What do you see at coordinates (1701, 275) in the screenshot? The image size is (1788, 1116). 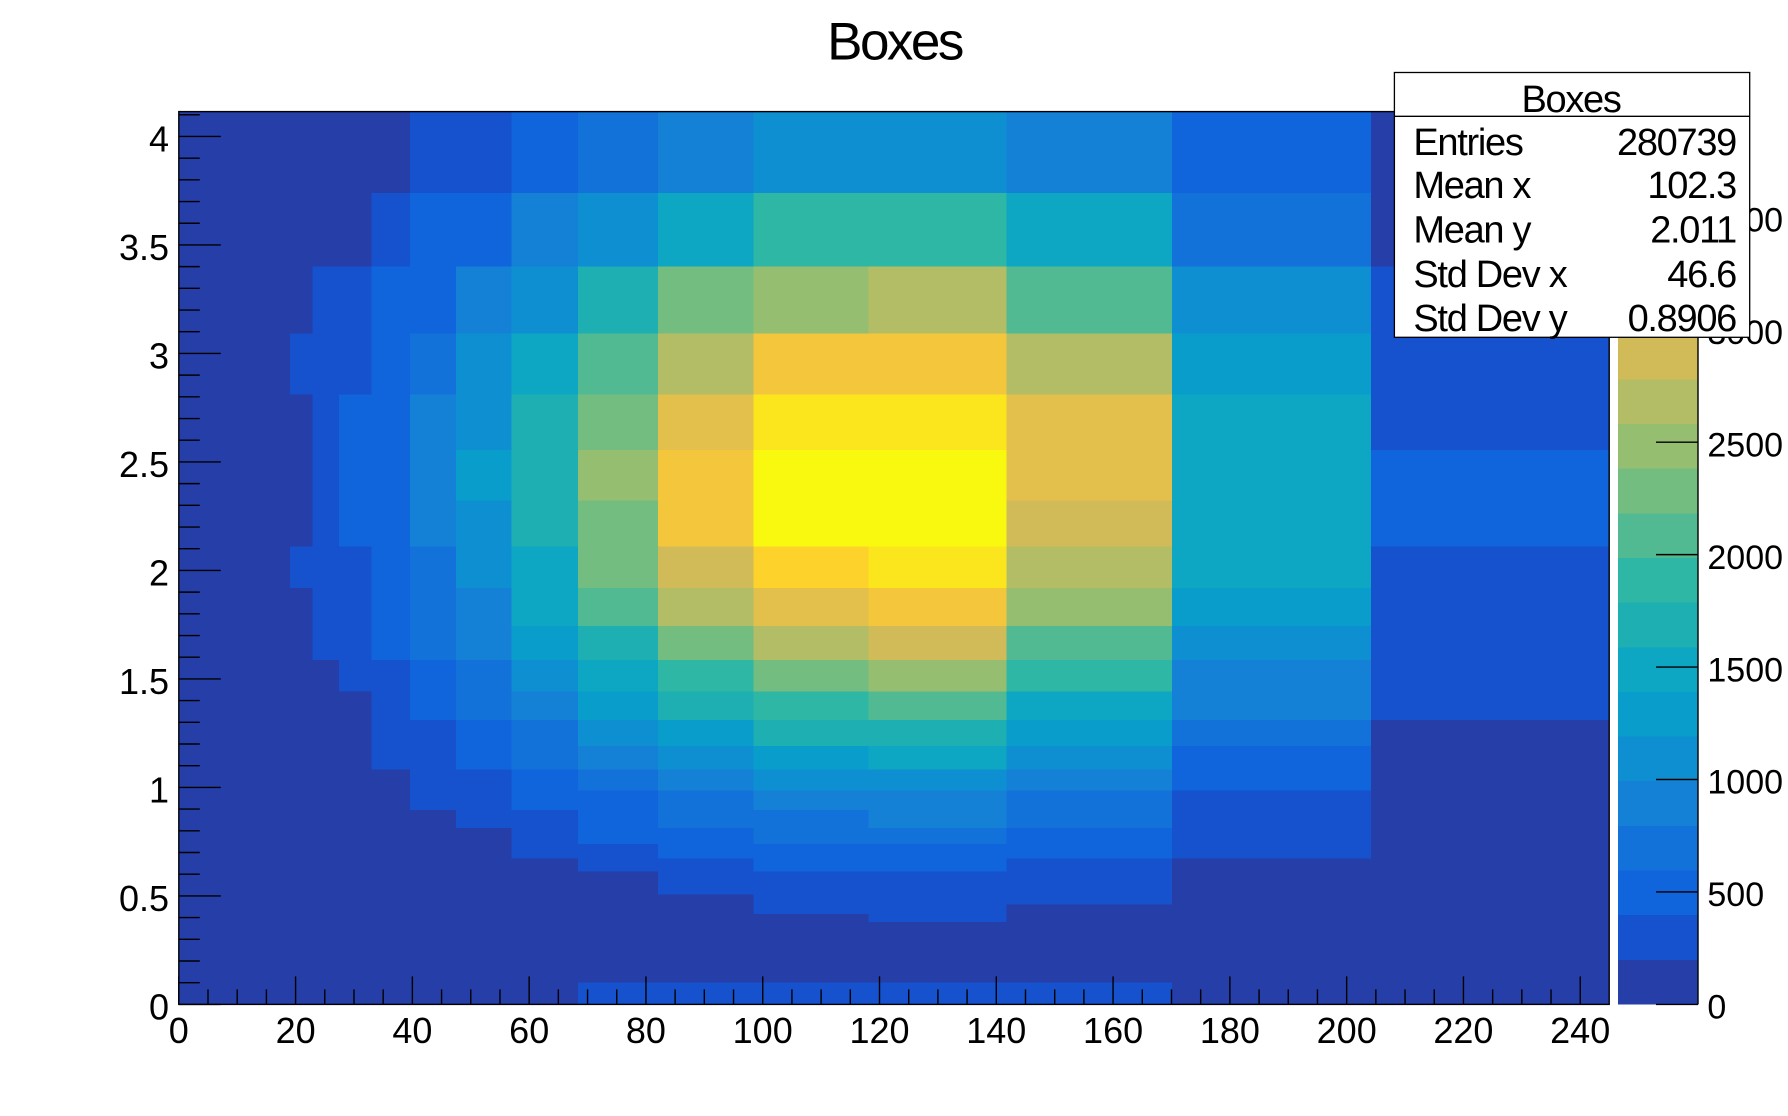 I see `svg-text: 46.6` at bounding box center [1701, 275].